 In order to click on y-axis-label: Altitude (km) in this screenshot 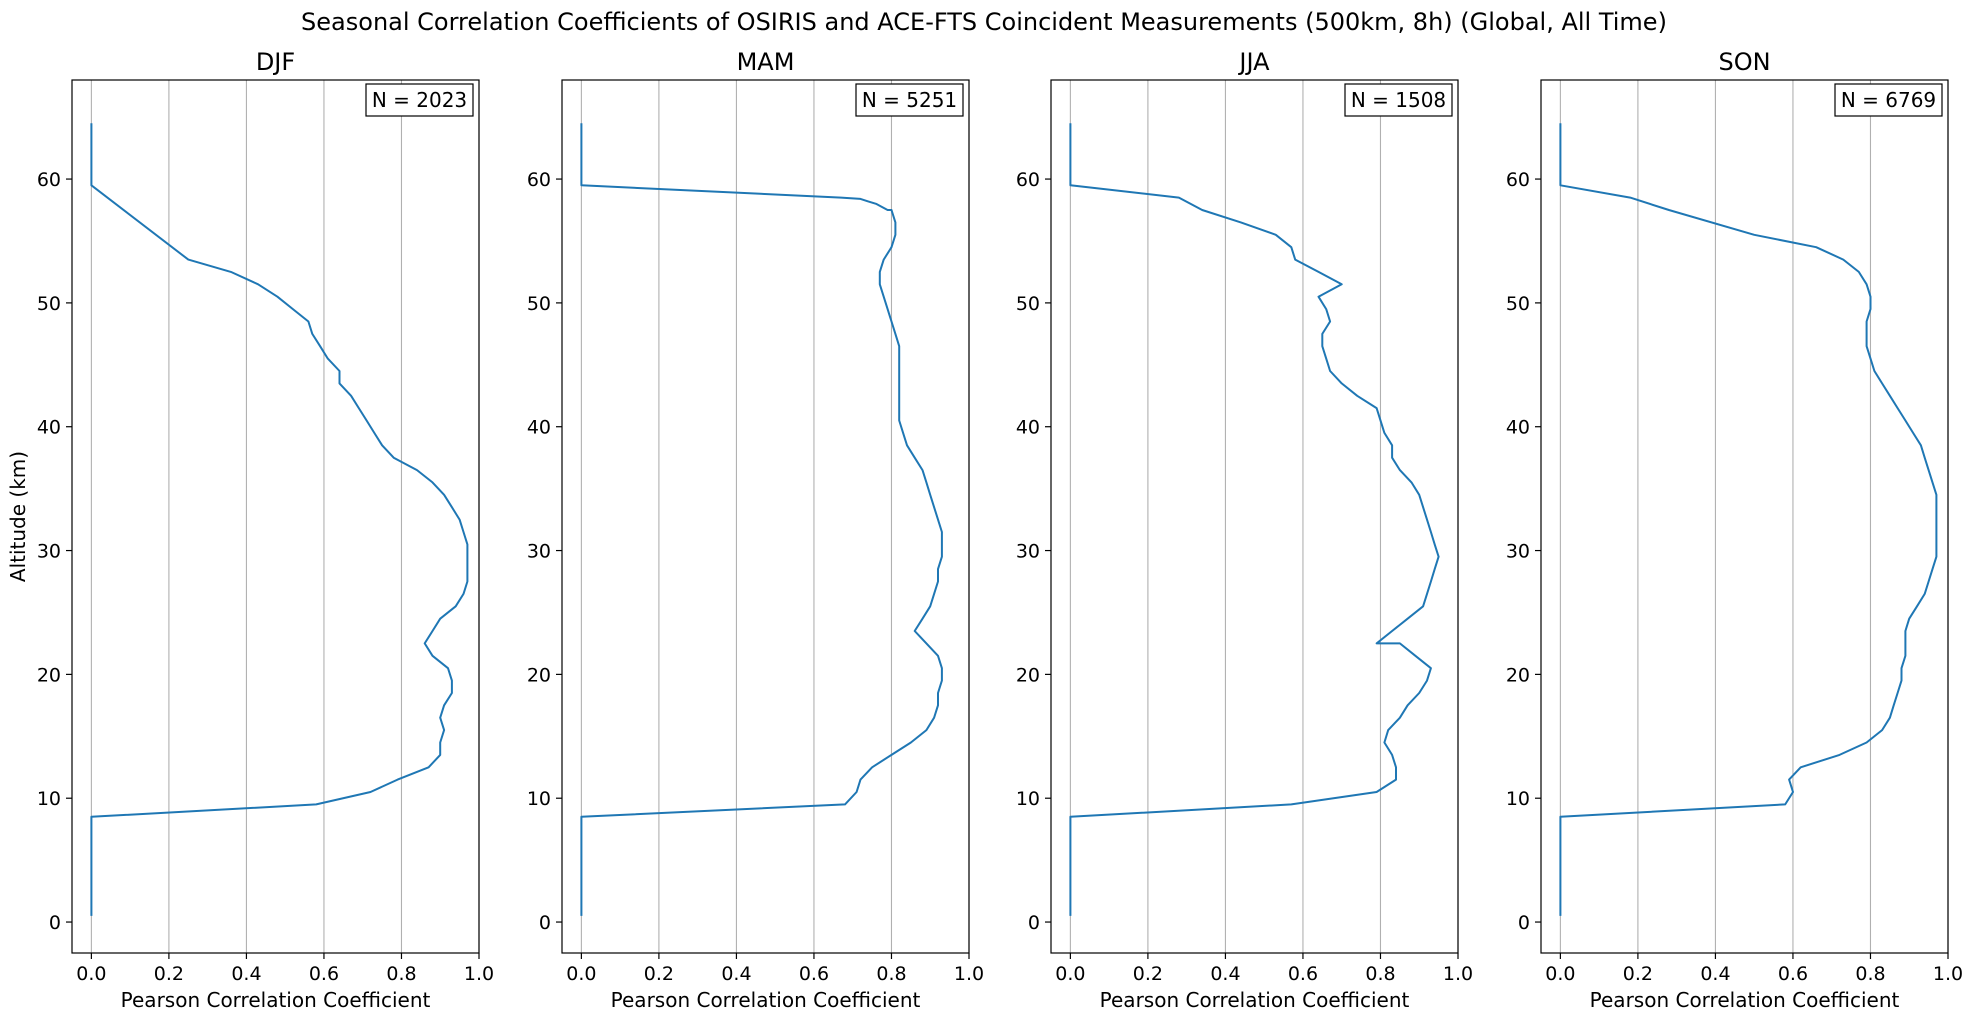, I will do `click(18, 516)`.